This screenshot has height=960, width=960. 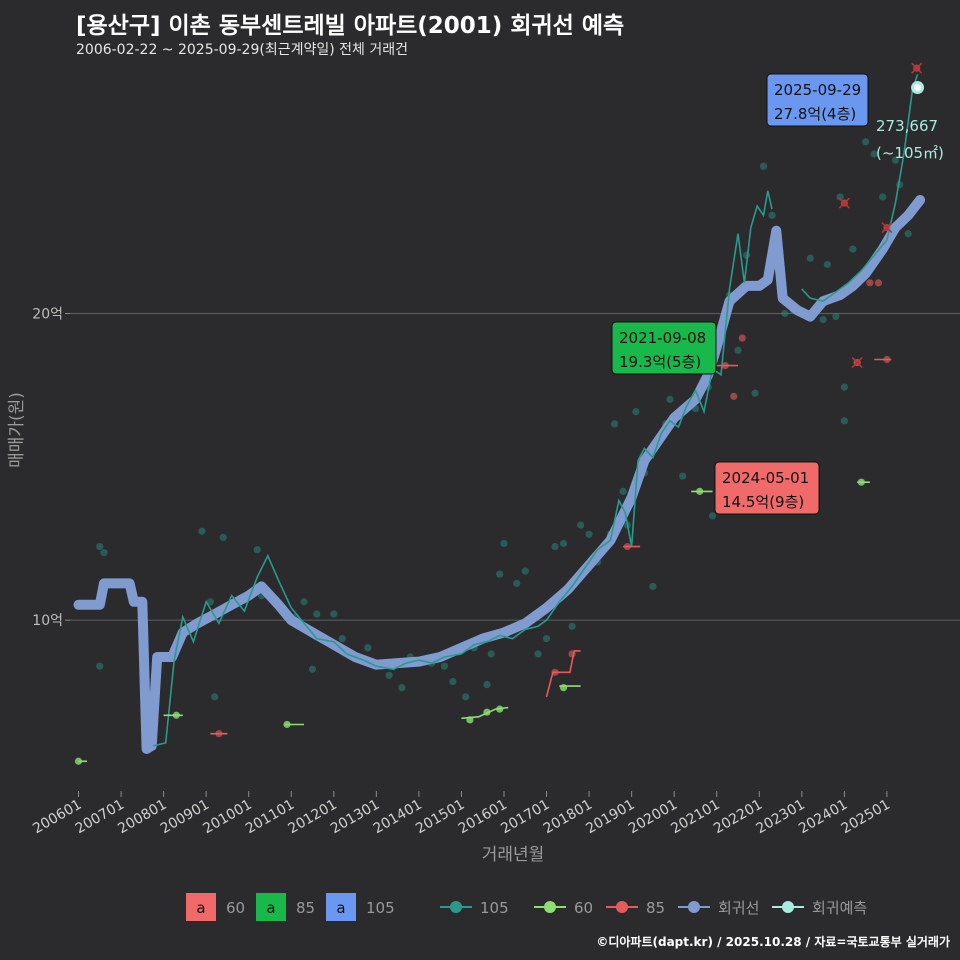 What do you see at coordinates (655, 908) in the screenshot?
I see `legend-line-label: 85` at bounding box center [655, 908].